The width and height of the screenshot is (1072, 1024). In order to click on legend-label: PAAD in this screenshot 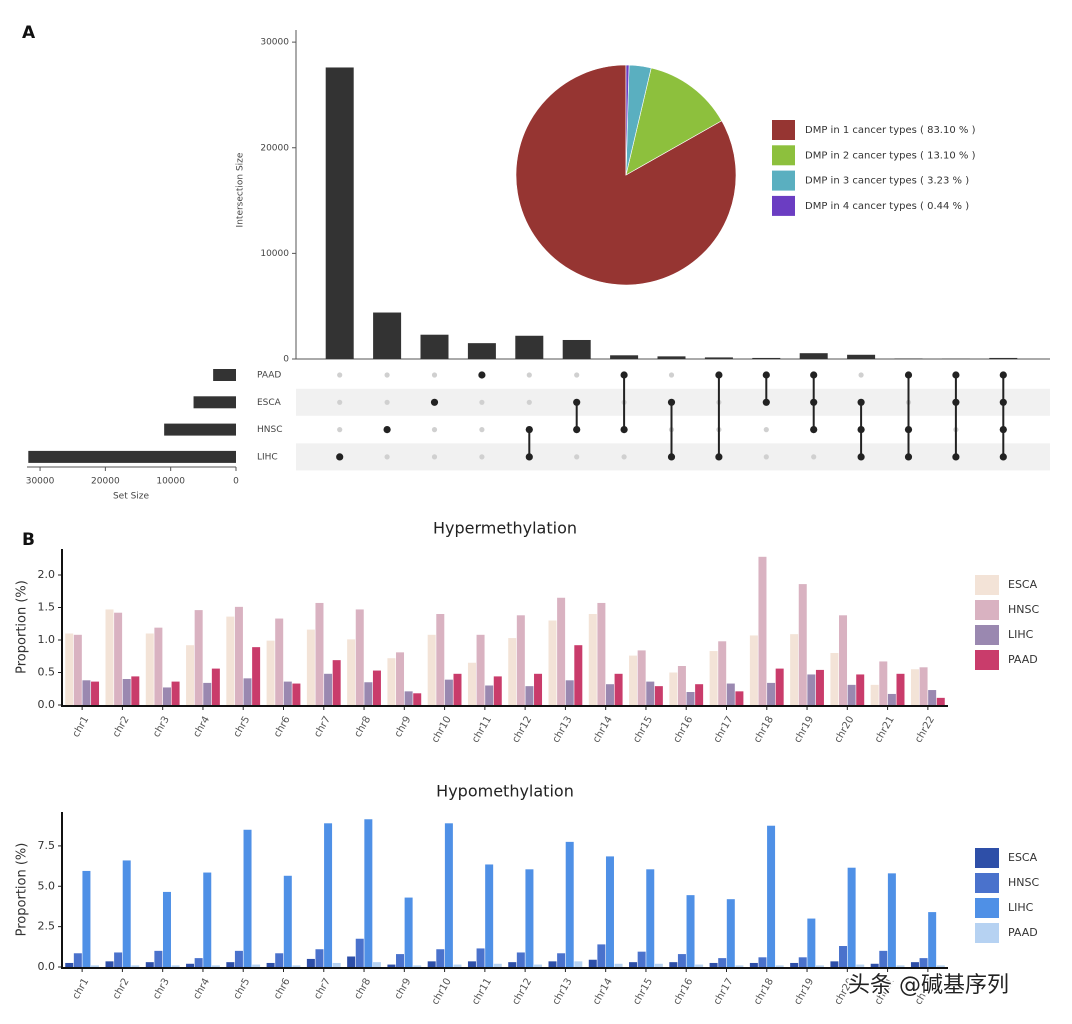, I will do `click(1023, 659)`.